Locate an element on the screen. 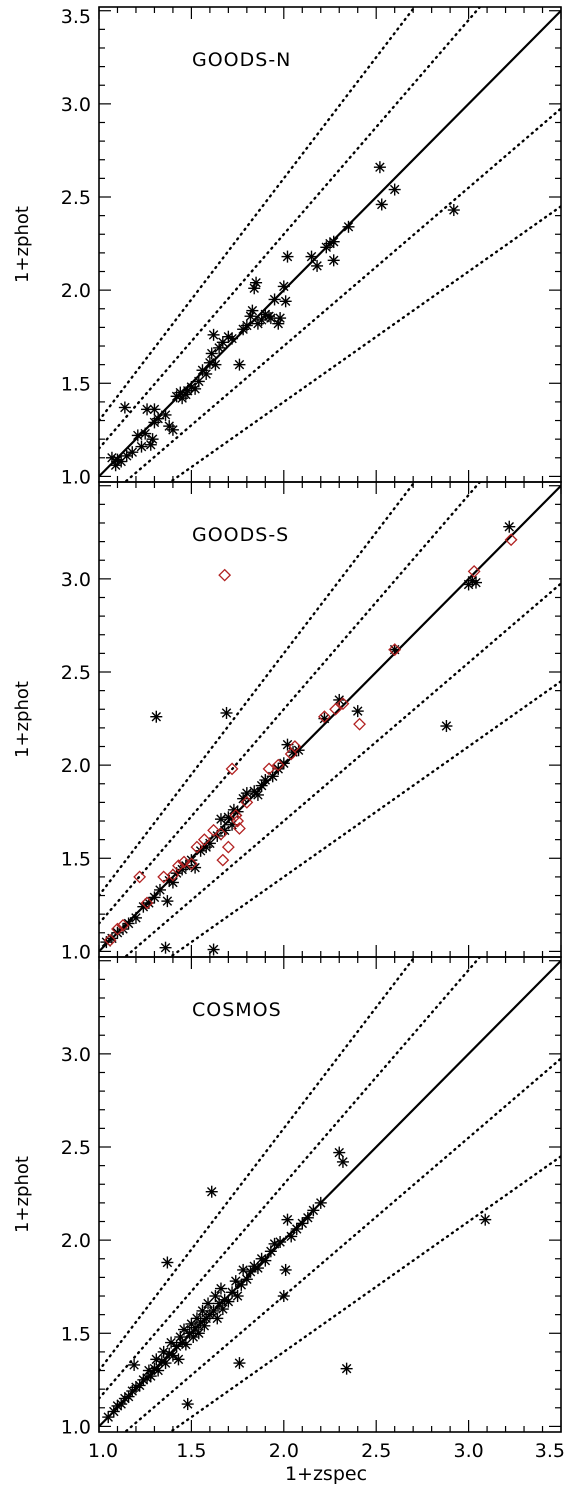  y-tick-label: 2.5 is located at coordinates (76, 1148).